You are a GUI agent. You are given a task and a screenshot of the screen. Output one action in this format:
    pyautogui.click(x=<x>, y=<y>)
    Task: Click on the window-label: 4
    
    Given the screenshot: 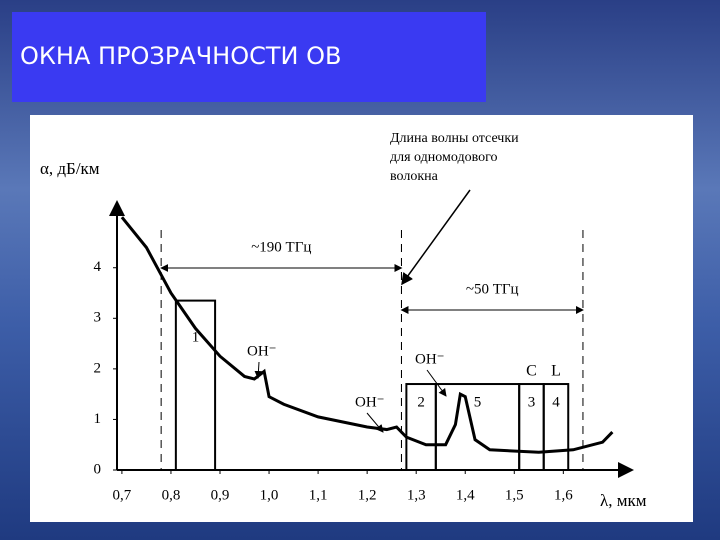 What is the action you would take?
    pyautogui.click(x=556, y=402)
    